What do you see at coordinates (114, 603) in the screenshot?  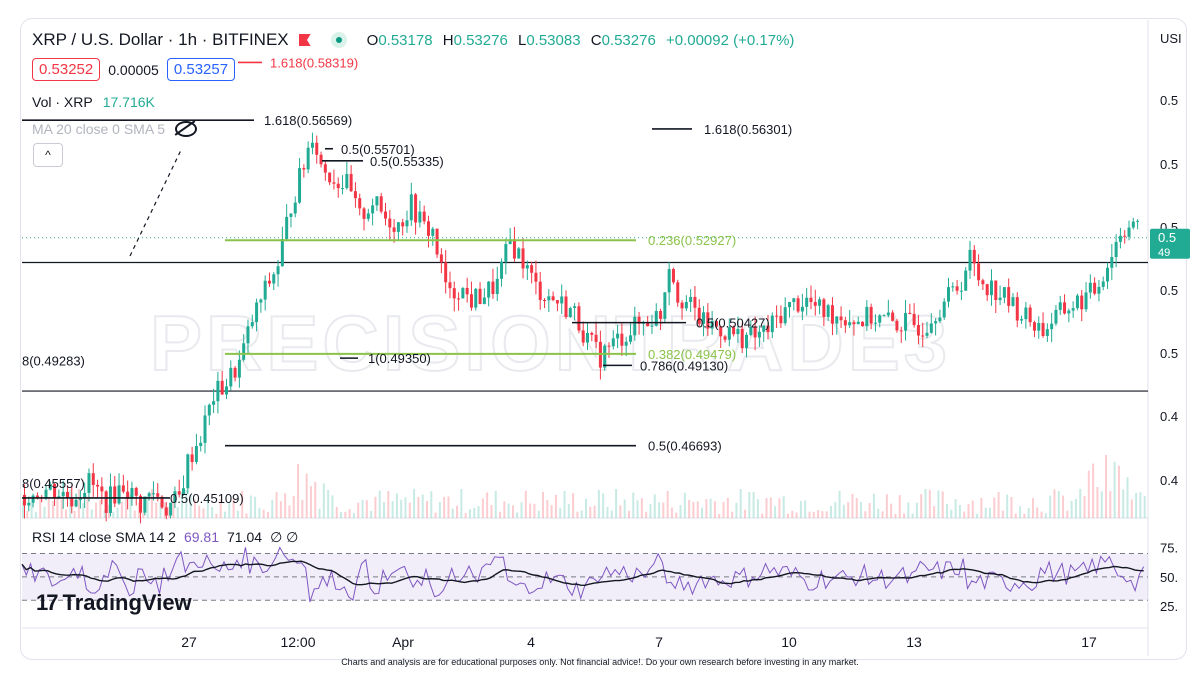 I see `tradingview-logo: 17 TradingView` at bounding box center [114, 603].